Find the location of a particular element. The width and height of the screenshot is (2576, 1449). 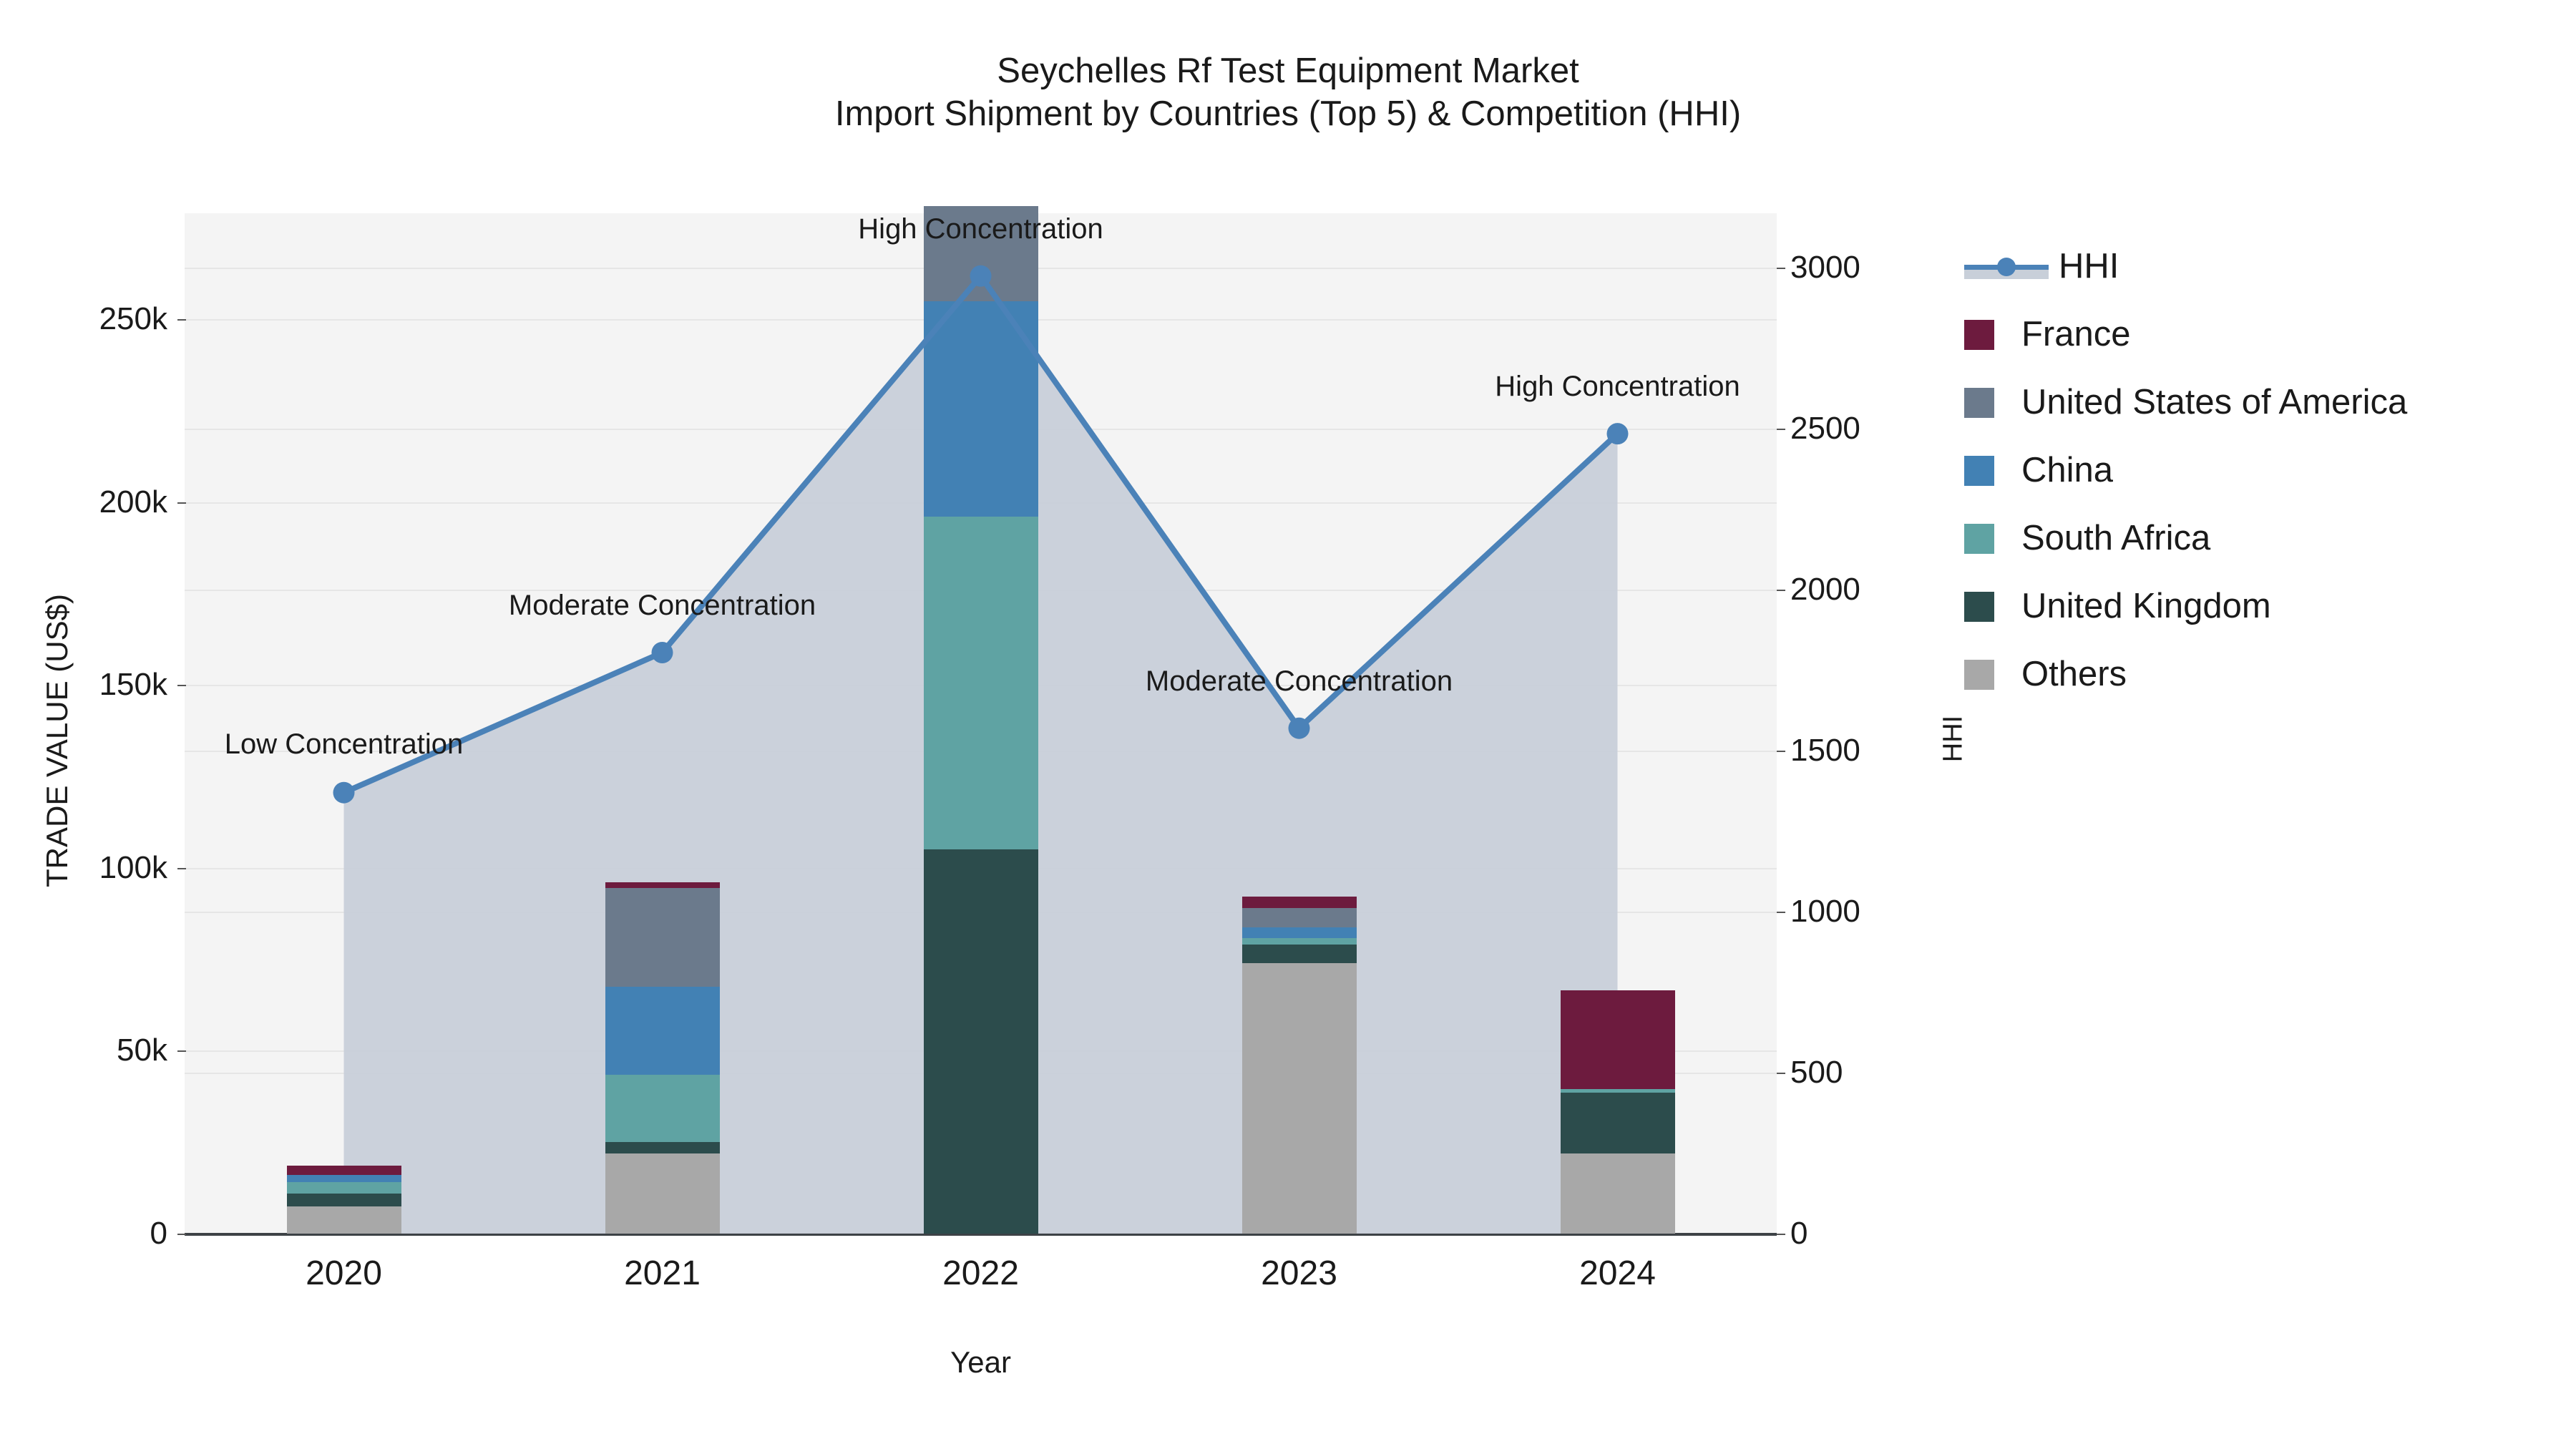

x-axis-tick-label: 2021 is located at coordinates (662, 1273).